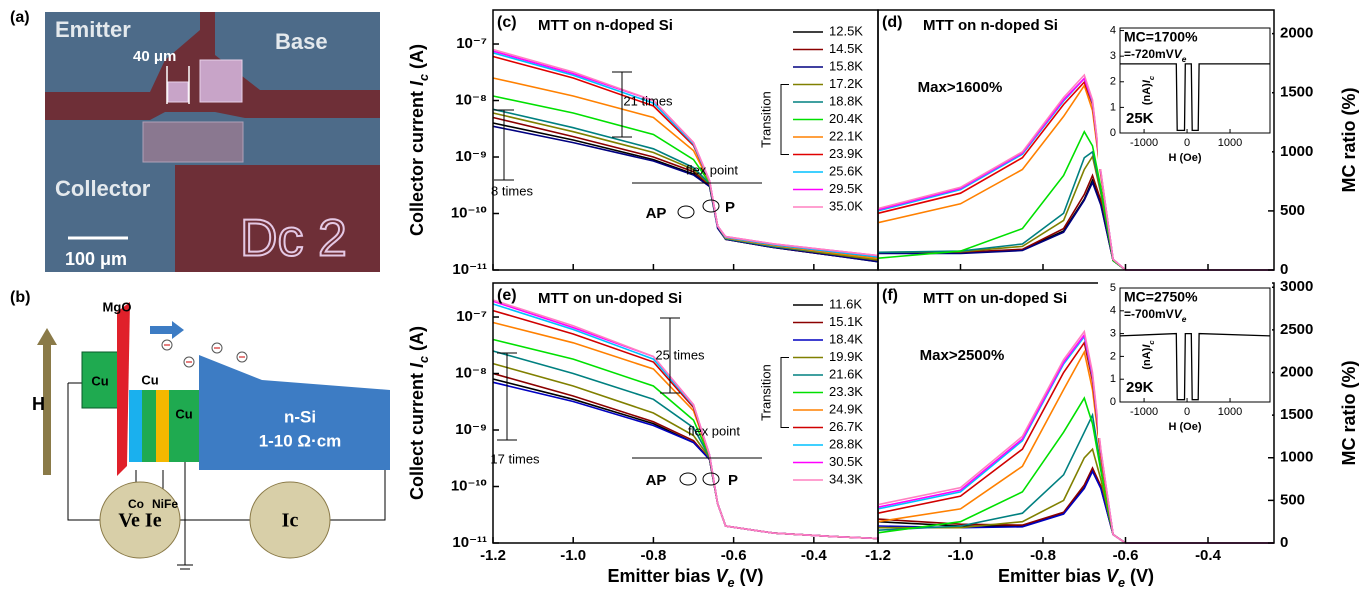 Image resolution: width=1367 pixels, height=590 pixels. What do you see at coordinates (1052, 576) in the screenshot?
I see `label-part: Emitter bias` at bounding box center [1052, 576].